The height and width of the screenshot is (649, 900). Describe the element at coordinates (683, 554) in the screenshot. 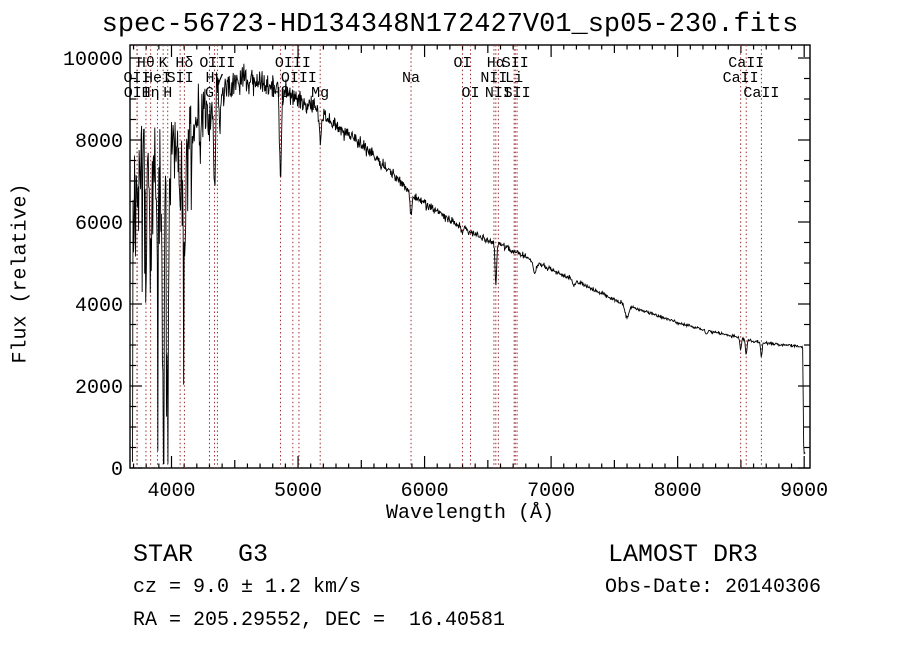

I see `survey-release-label: LAMOST DR3` at that location.